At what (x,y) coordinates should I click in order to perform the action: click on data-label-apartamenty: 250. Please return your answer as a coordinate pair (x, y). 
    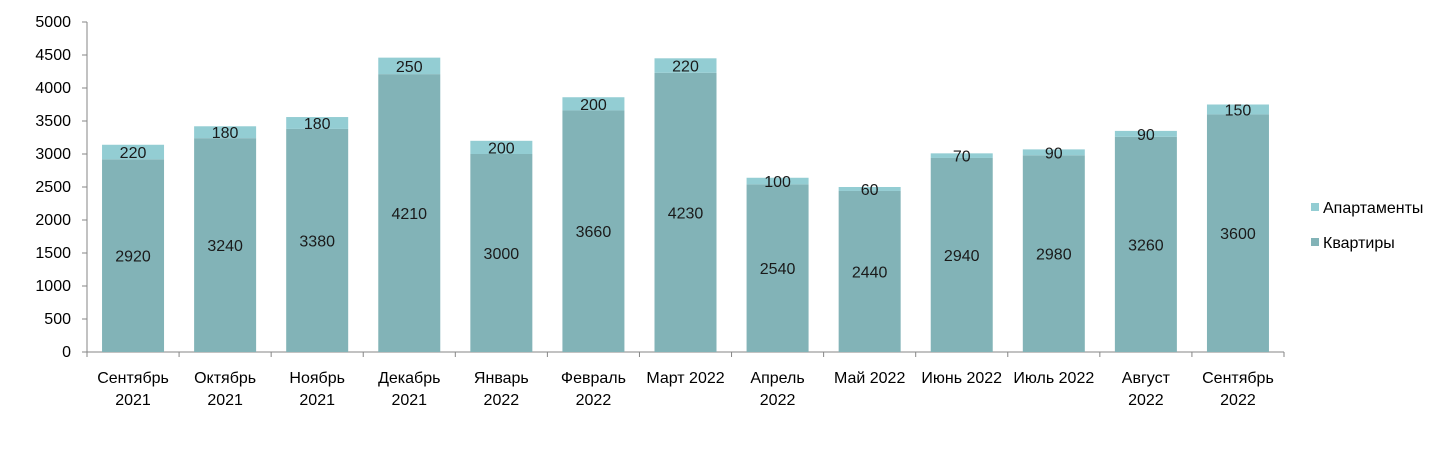
    Looking at the image, I should click on (409, 67).